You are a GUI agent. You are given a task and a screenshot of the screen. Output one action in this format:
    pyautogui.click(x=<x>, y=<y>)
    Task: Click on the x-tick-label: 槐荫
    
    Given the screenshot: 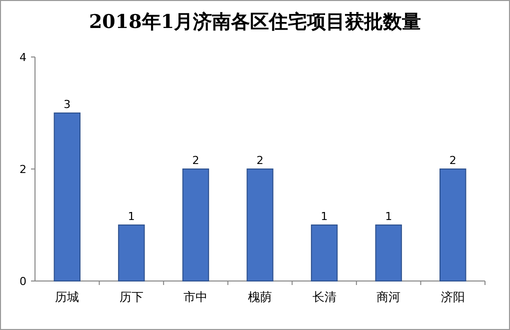 What is the action you would take?
    pyautogui.click(x=260, y=297)
    